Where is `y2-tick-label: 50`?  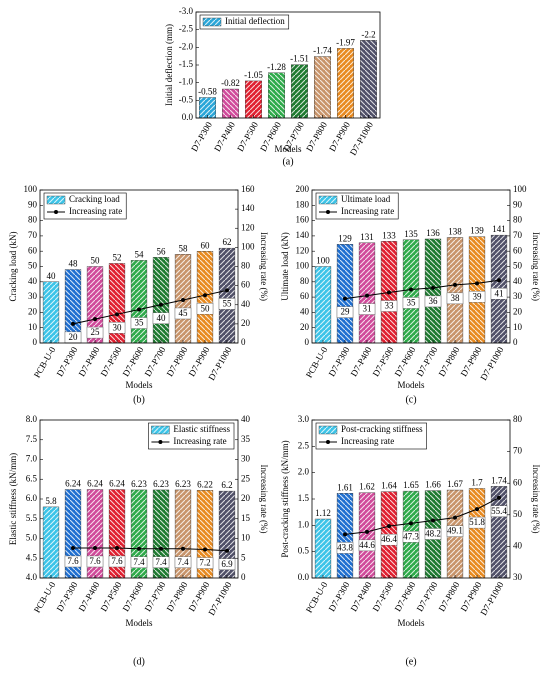
y2-tick-label: 50 is located at coordinates (518, 266).